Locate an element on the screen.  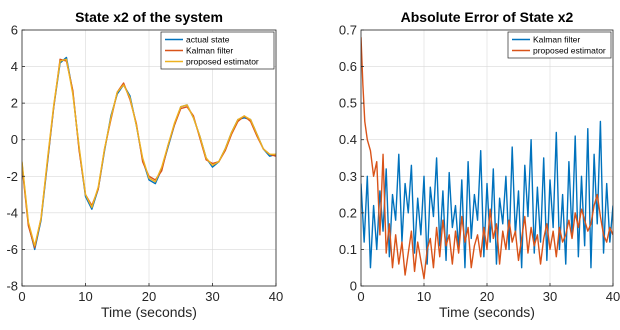
left-legend-label-0: actual state is located at coordinates (208, 40).